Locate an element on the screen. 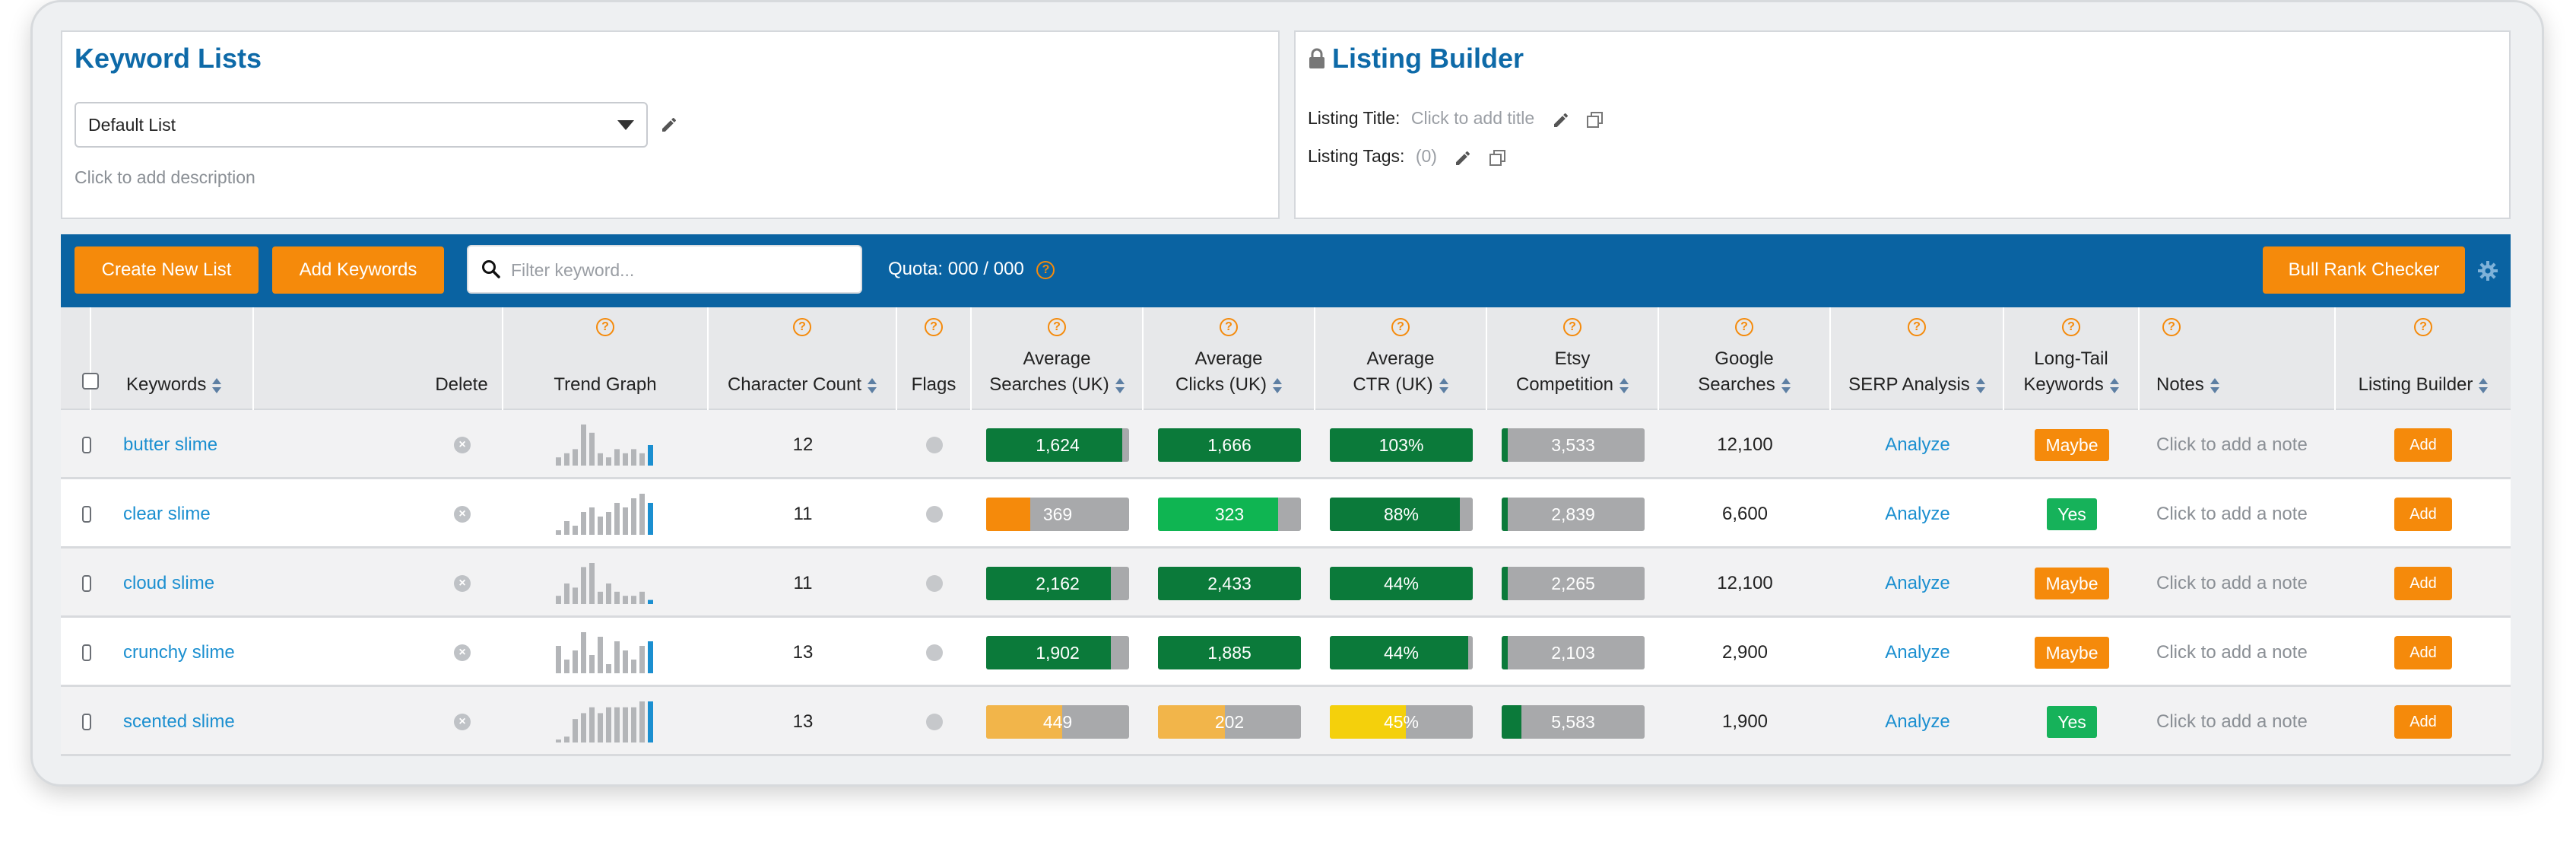  avg-searches-value: 2,162 is located at coordinates (1058, 583).